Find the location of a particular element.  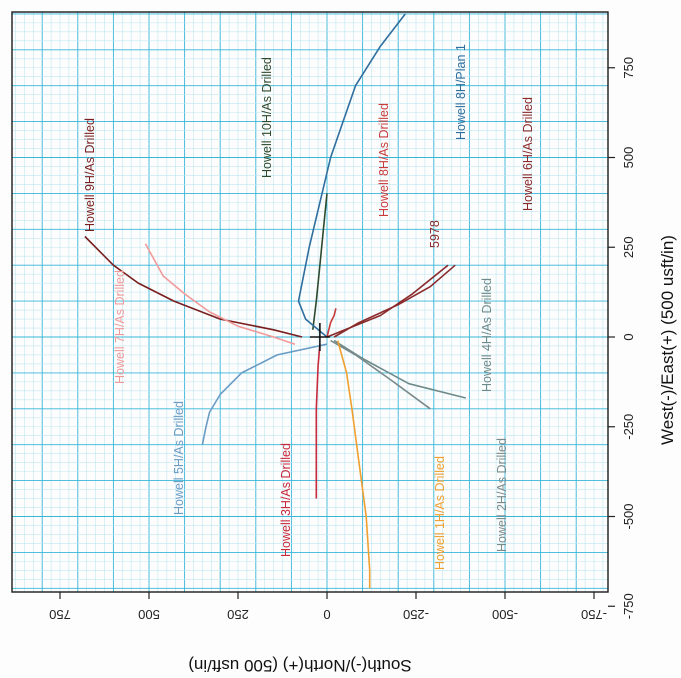

x-tick-label: 0 is located at coordinates (628, 336).